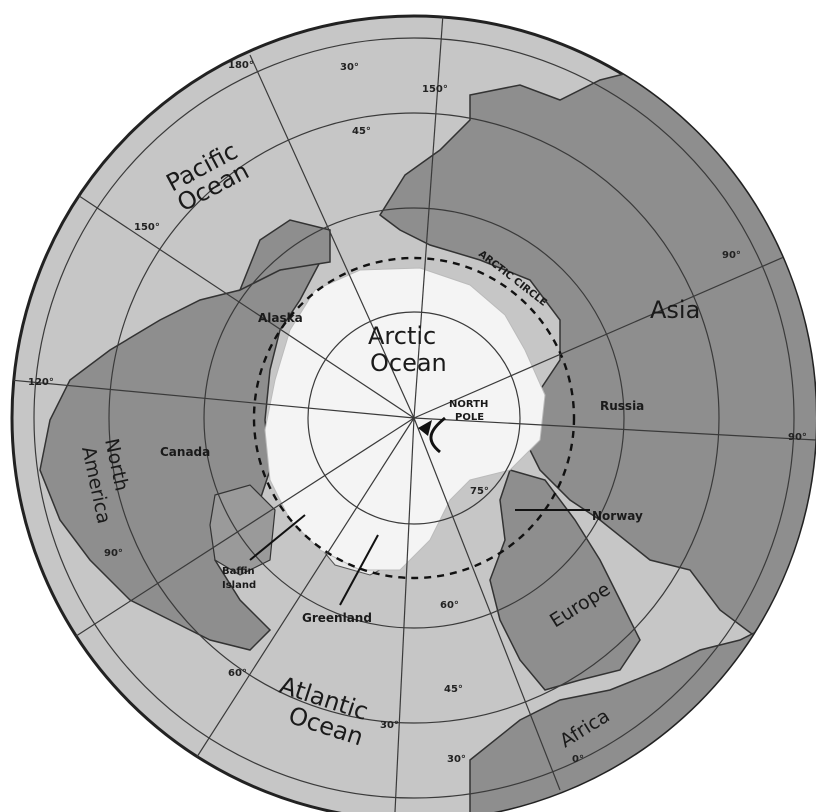 The width and height of the screenshot is (816, 812). I want to click on deg-60-bottom: 60°, so click(449, 605).